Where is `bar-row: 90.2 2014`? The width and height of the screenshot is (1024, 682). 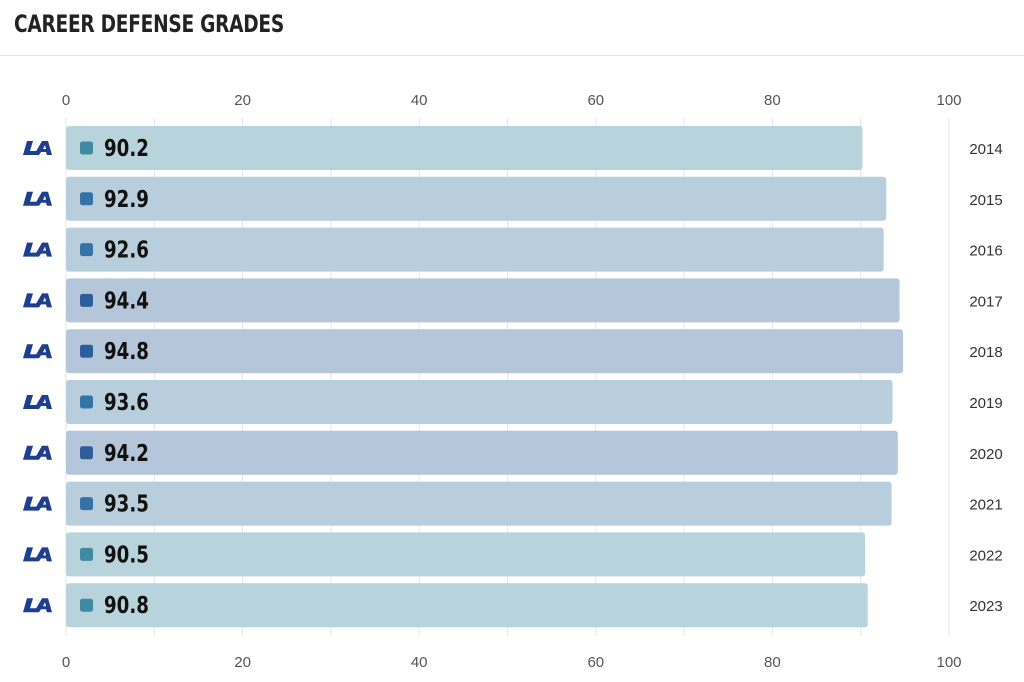
bar-row: 90.2 2014 is located at coordinates (513, 148).